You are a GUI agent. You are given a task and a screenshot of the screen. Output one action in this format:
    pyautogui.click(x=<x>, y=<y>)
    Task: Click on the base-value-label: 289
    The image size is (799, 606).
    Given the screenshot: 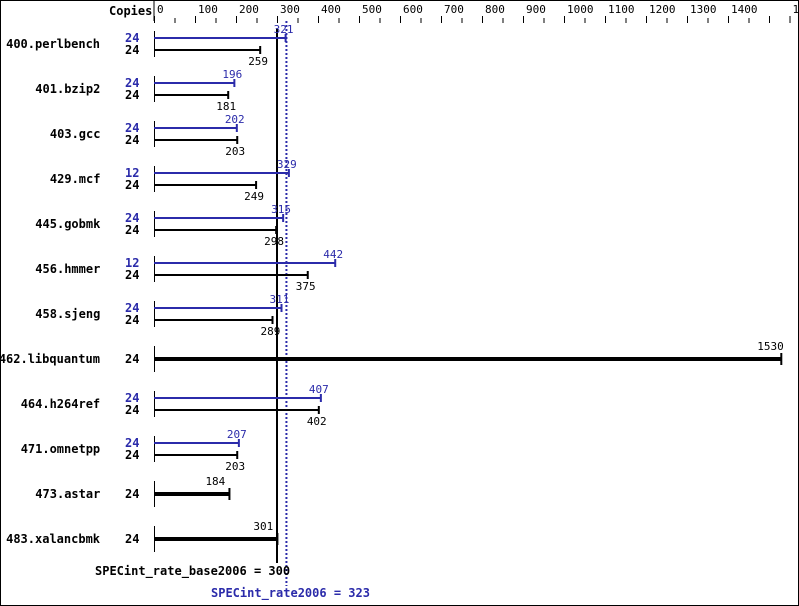 What is the action you would take?
    pyautogui.click(x=270, y=331)
    